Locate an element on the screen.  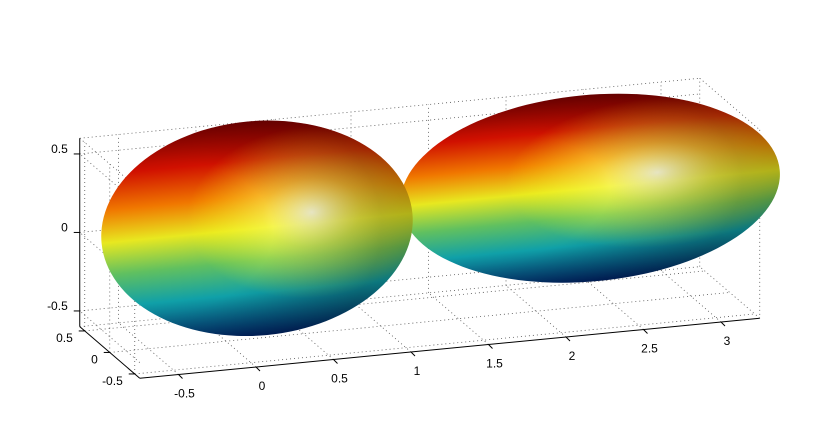
z-tick-label: 0.5 is located at coordinates (59, 149).